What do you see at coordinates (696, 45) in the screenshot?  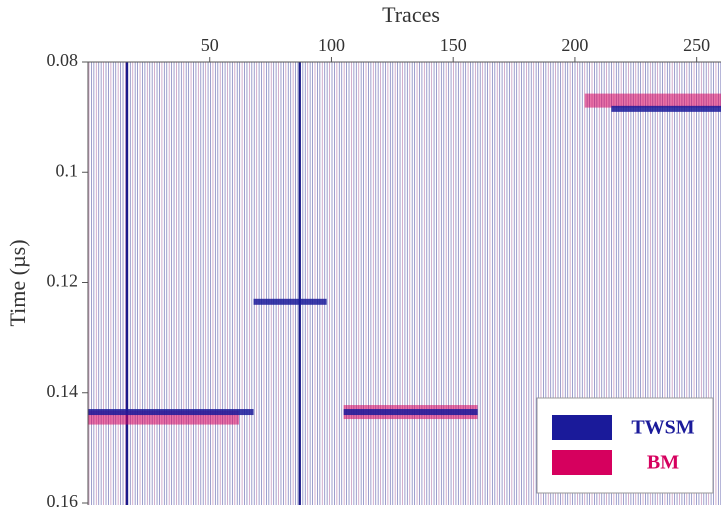 I see `x-tick-label: 250` at bounding box center [696, 45].